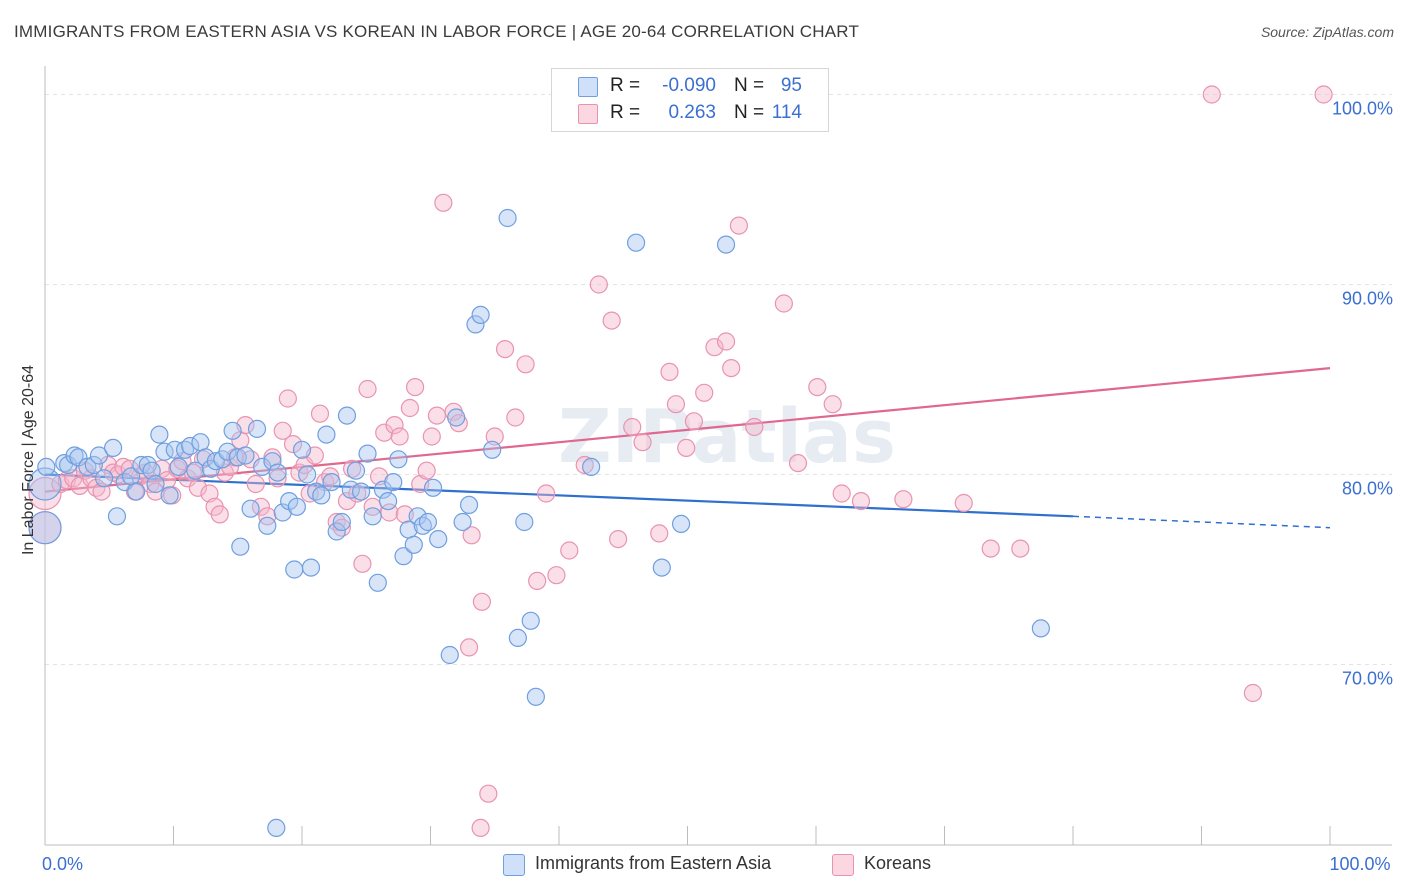  What do you see at coordinates (791, 85) in the screenshot?
I see `n-value: 95` at bounding box center [791, 85].